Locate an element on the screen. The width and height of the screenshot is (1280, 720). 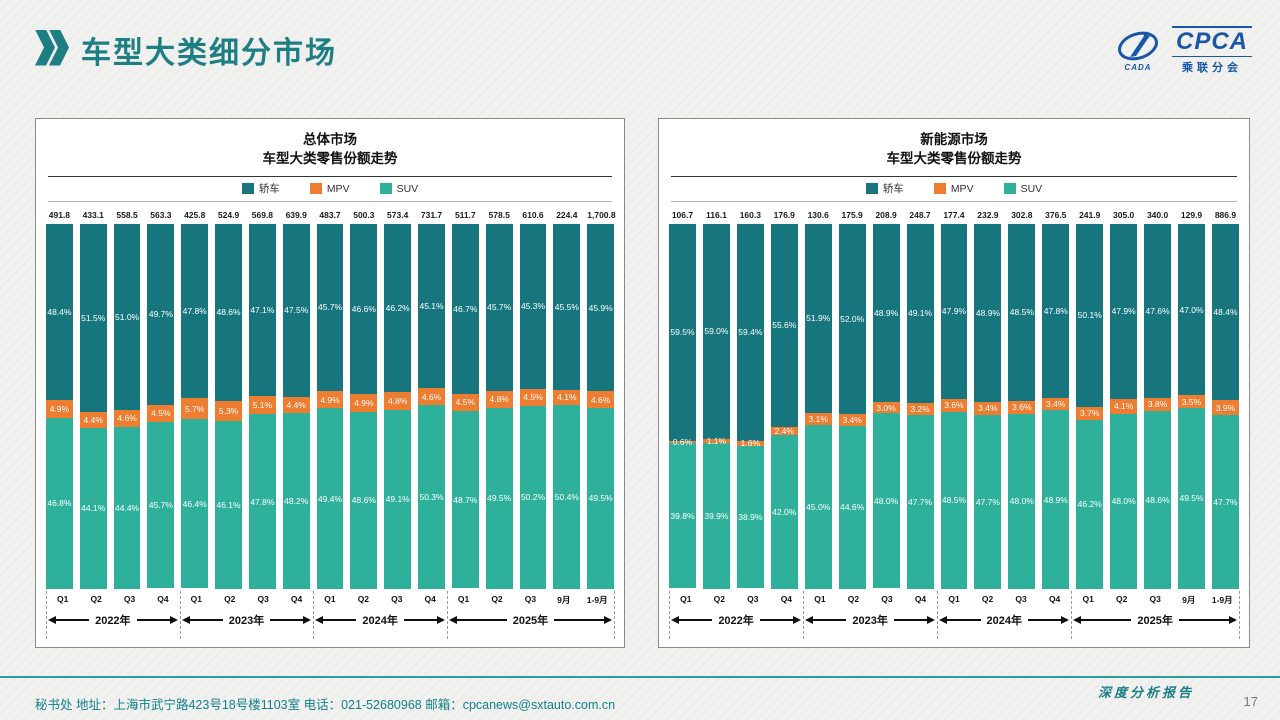
bar-segment-mpv: 3.7% is located at coordinates (1090, 413).